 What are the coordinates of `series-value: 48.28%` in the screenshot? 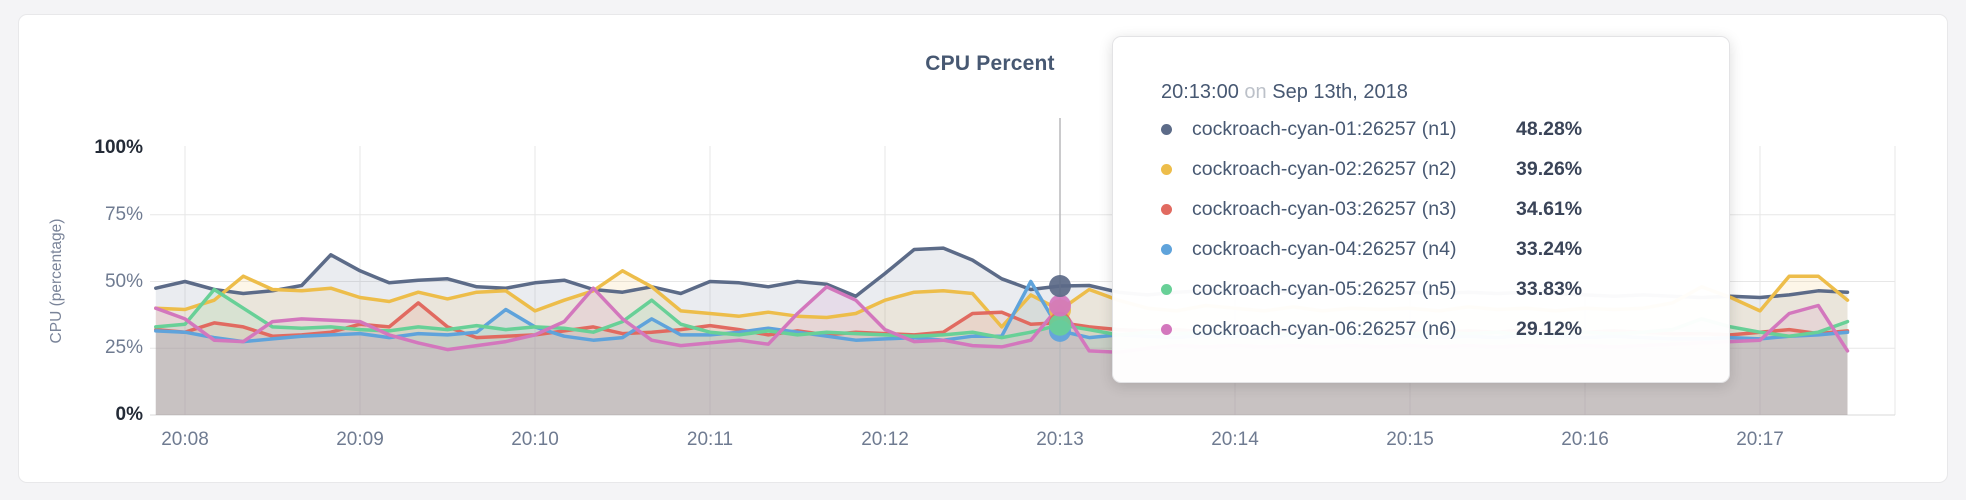 It's located at (1549, 128).